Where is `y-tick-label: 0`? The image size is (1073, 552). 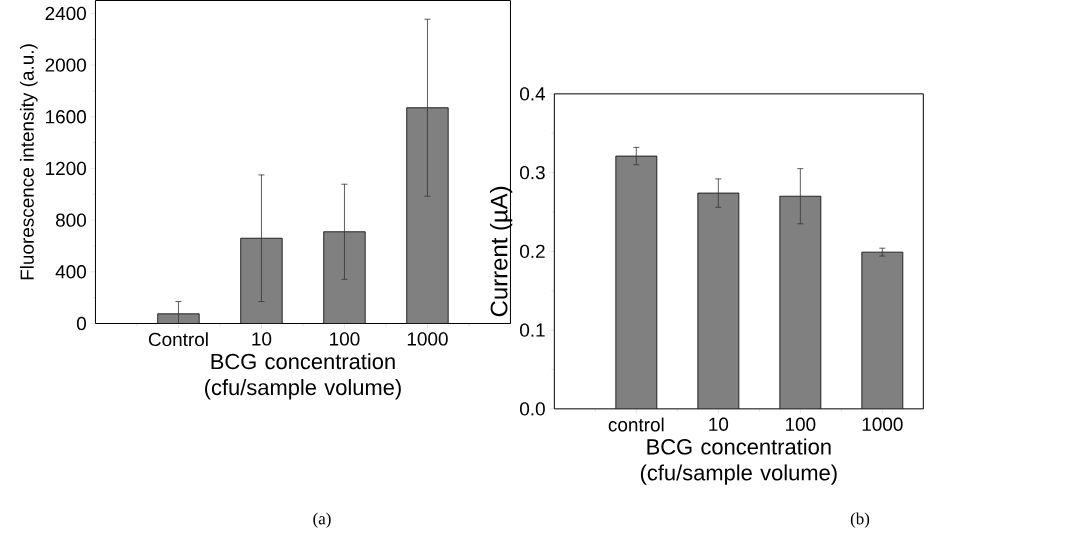 y-tick-label: 0 is located at coordinates (81, 323).